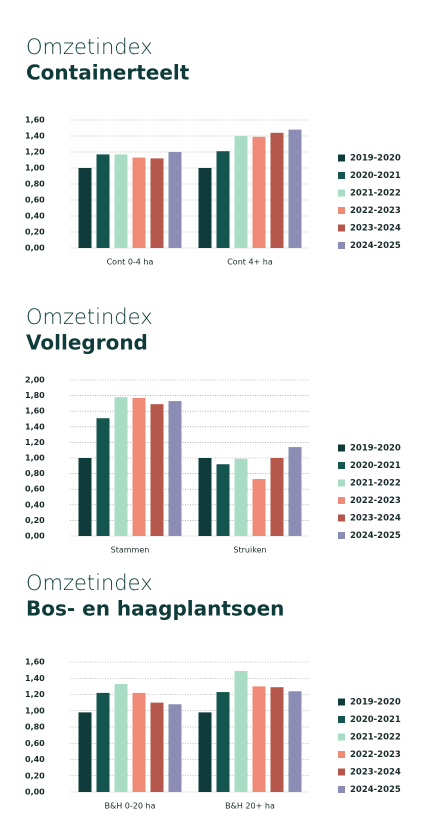  Describe the element at coordinates (249, 550) in the screenshot. I see `x-tick-label: Struiken` at that location.